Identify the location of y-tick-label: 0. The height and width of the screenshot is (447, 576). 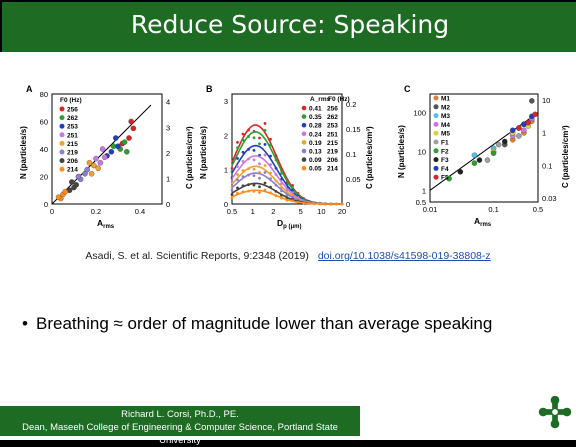
(46, 204).